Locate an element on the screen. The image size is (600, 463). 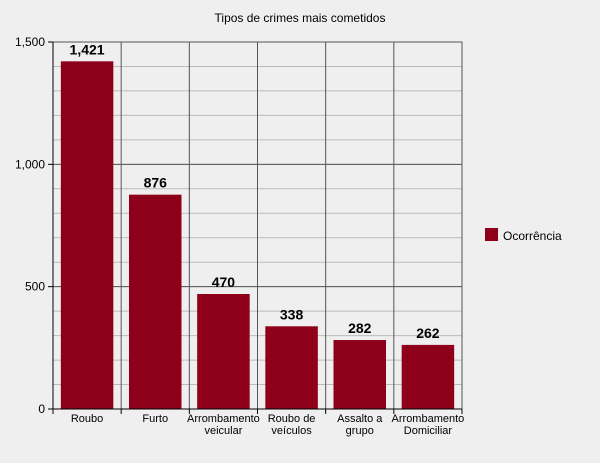
y-tick-label: 0 is located at coordinates (41, 409).